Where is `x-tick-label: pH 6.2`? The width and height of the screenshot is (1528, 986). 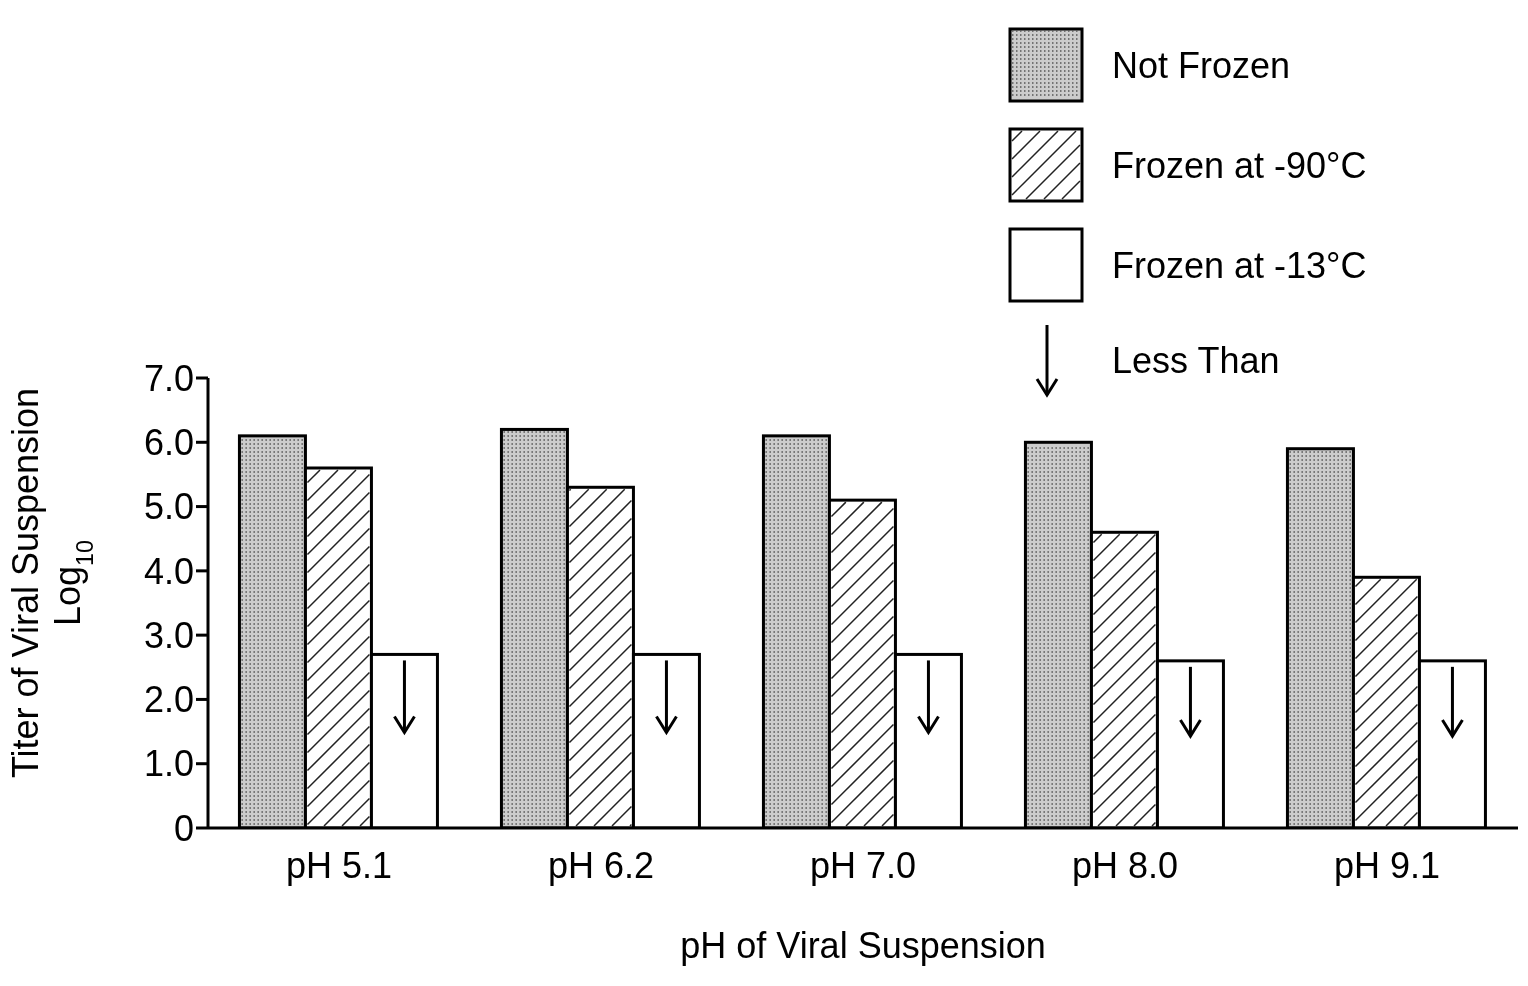
x-tick-label: pH 6.2 is located at coordinates (601, 865).